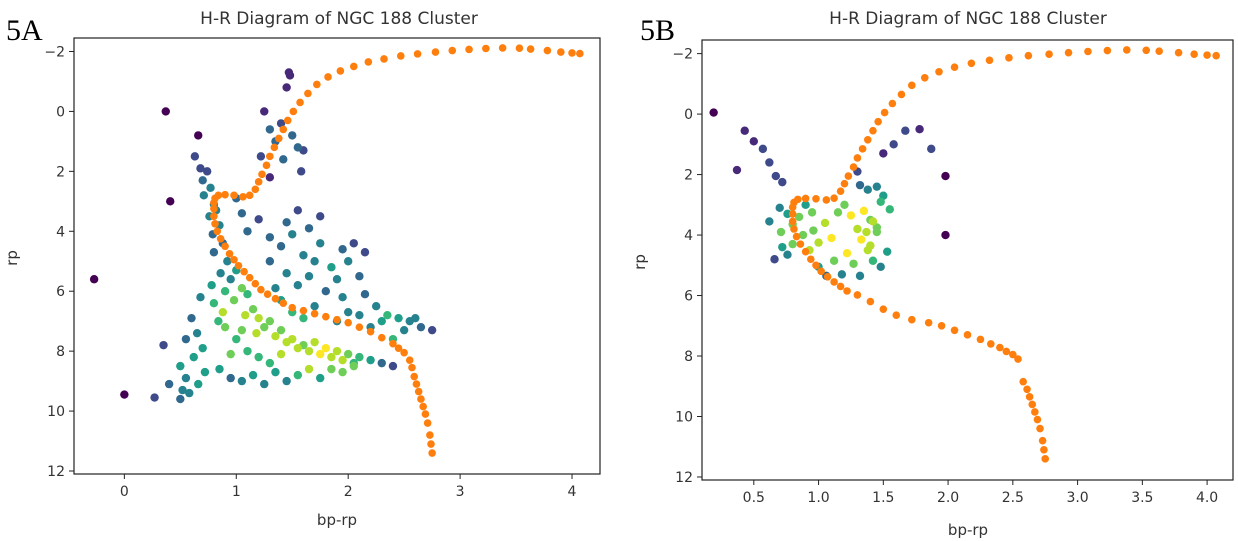 This screenshot has width=1238, height=541. Describe the element at coordinates (60, 172) in the screenshot. I see `y-tick-label: 2` at that location.